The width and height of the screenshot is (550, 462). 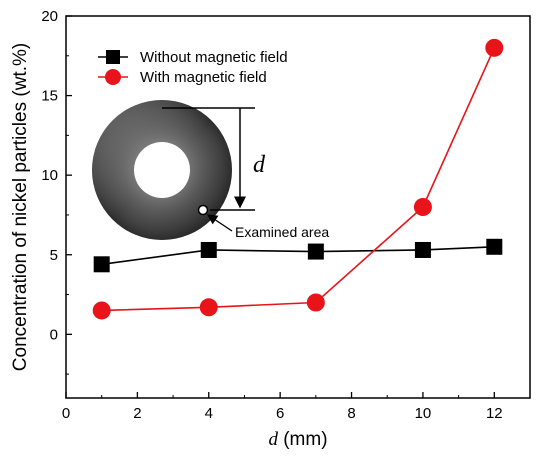 I want to click on x-axis-label: d (mm), so click(x=297, y=439).